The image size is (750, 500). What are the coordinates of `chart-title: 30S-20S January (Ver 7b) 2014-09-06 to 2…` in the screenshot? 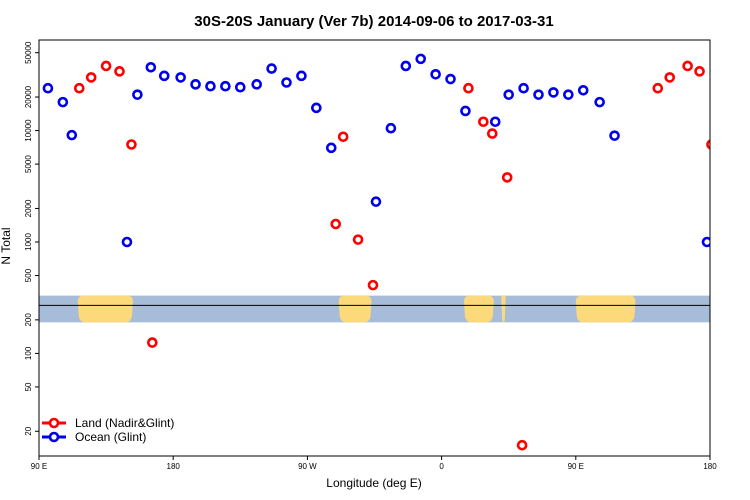 It's located at (373, 21).